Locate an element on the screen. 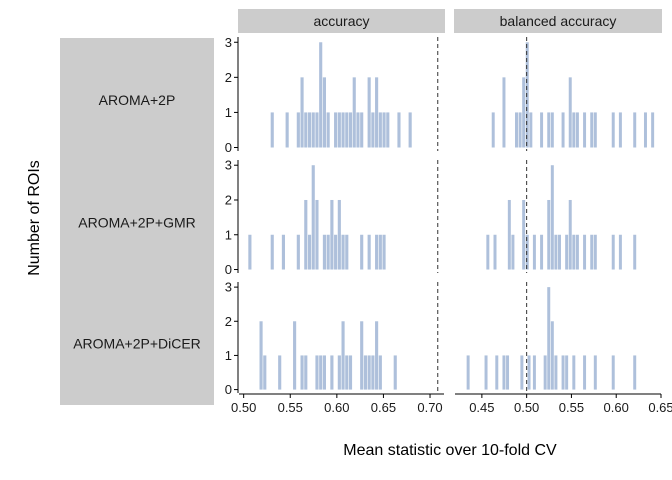  y-axis-title: Number of ROIs is located at coordinates (34, 218).